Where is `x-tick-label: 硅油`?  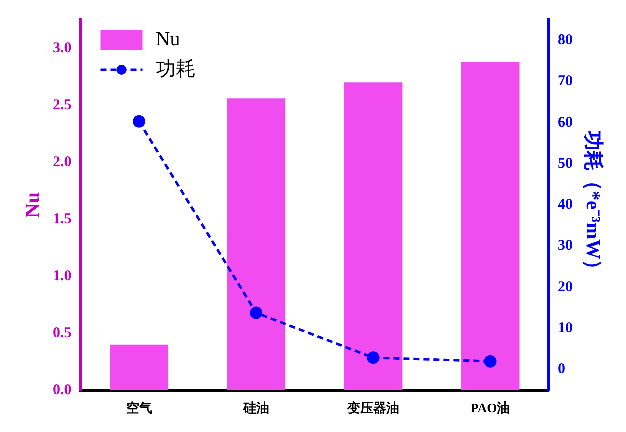 x-tick-label: 硅油 is located at coordinates (256, 408).